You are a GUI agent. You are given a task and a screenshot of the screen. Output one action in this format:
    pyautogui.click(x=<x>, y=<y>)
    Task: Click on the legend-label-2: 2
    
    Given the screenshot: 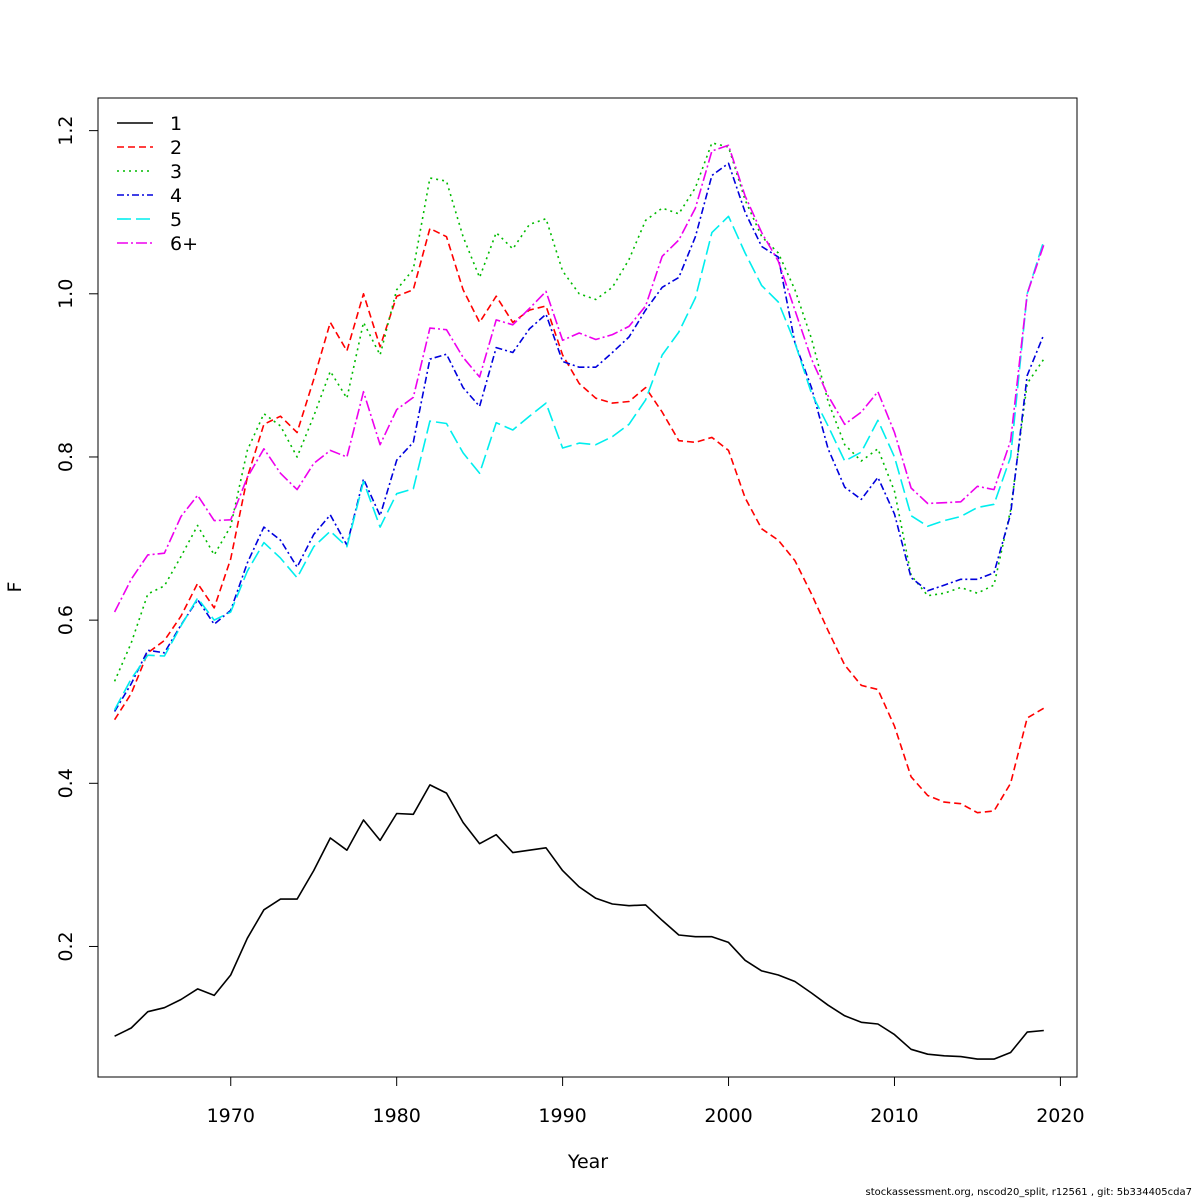 What is the action you would take?
    pyautogui.click(x=176, y=148)
    